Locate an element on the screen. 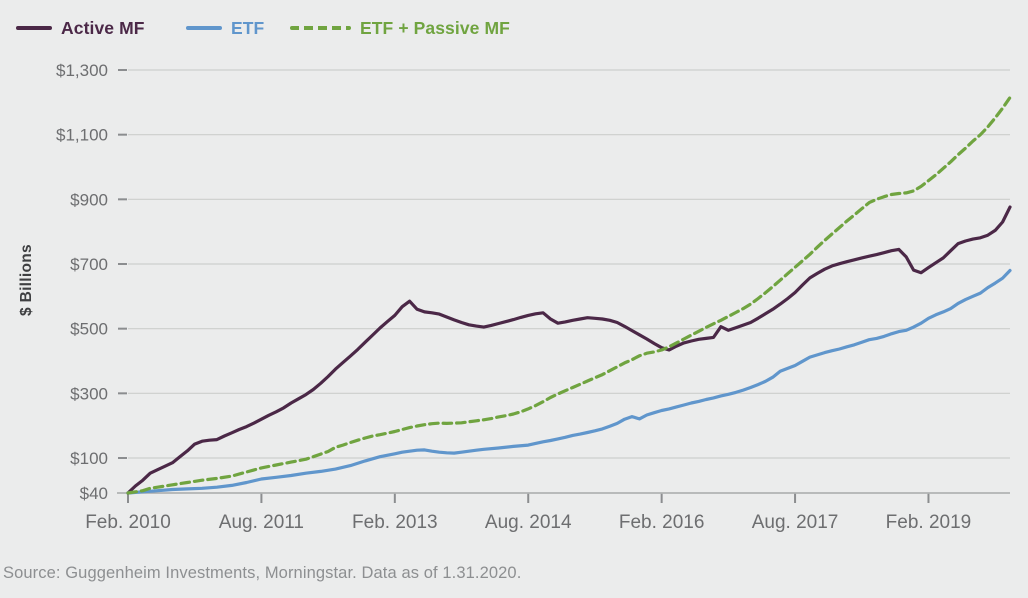 The width and height of the screenshot is (1028, 598). legend-item-active-mf: Active MF is located at coordinates (80, 28).